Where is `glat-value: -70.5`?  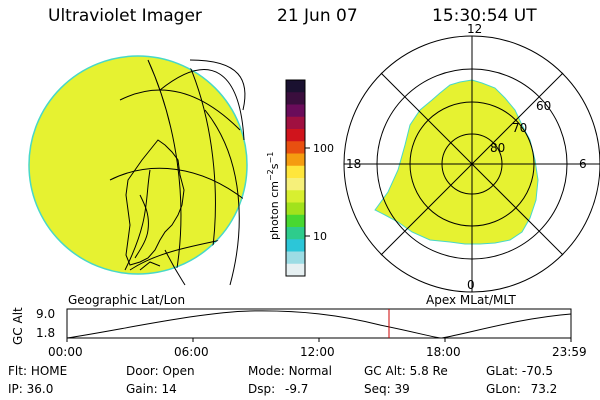 glat-value: -70.5 is located at coordinates (537, 371).